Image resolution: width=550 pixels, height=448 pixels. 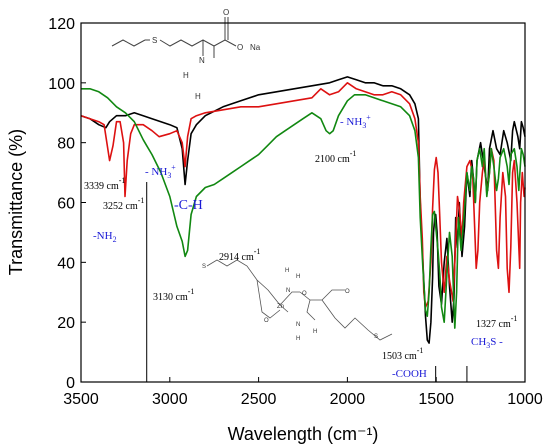 What do you see at coordinates (66, 323) in the screenshot?
I see `y-tick-label: 20` at bounding box center [66, 323].